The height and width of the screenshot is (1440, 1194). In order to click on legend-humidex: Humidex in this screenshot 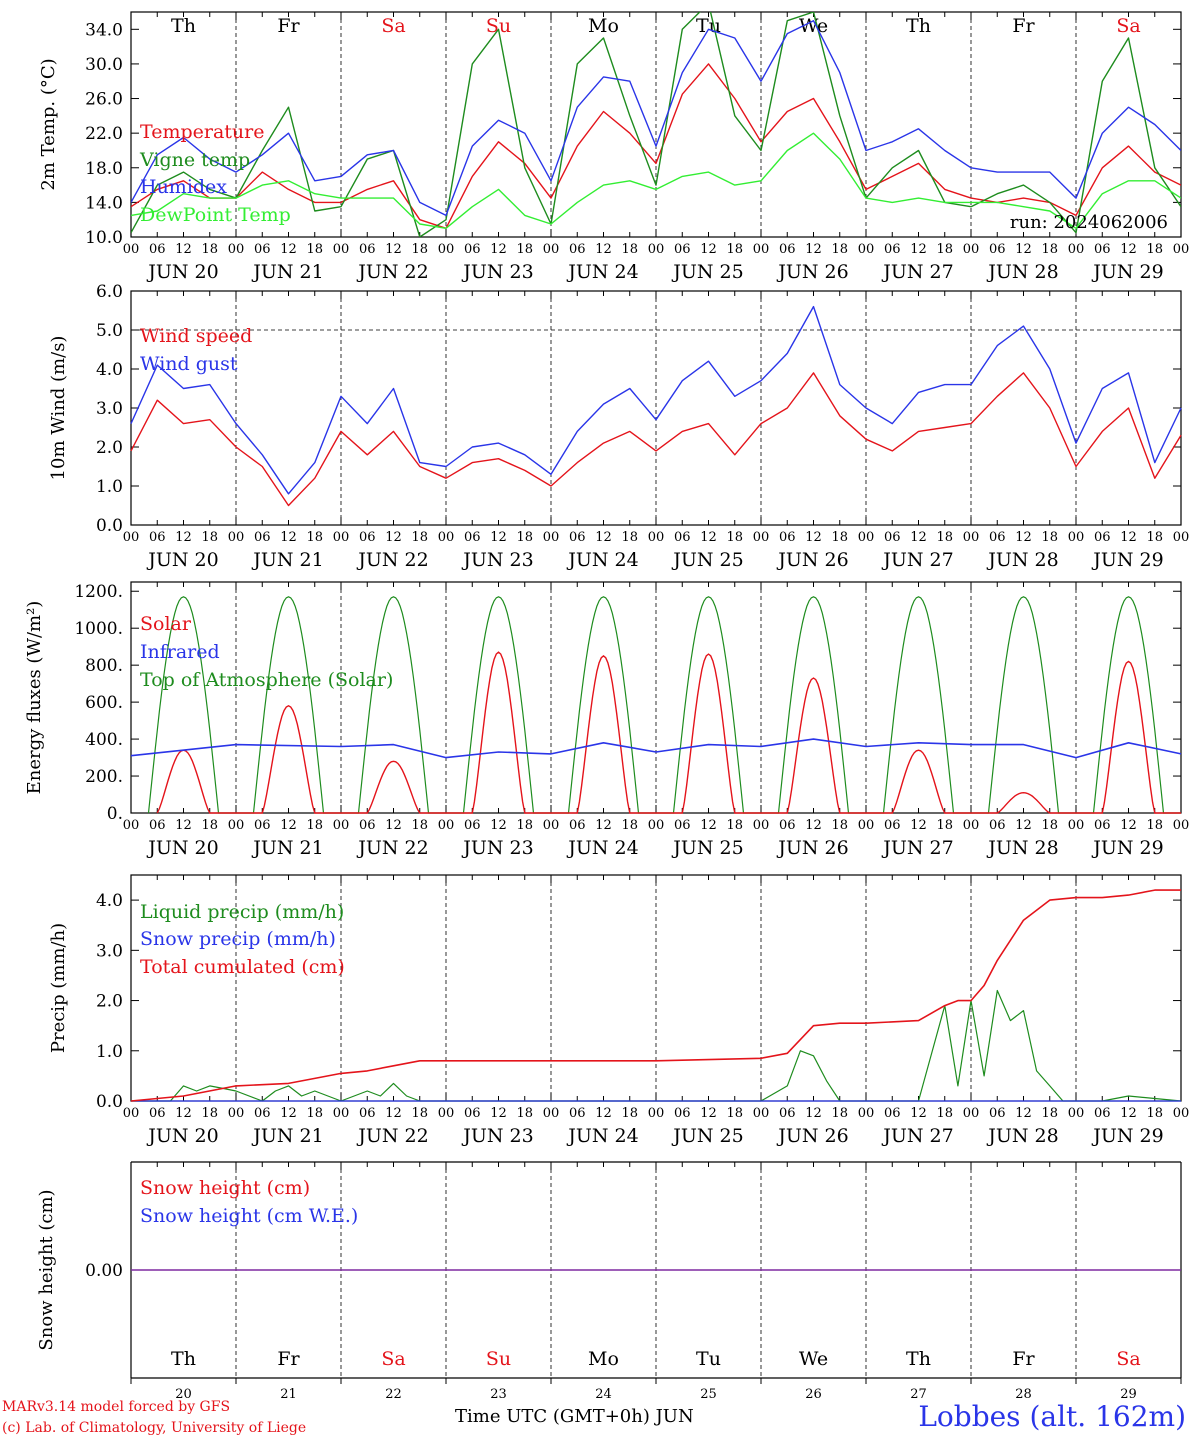, I will do `click(183, 187)`.